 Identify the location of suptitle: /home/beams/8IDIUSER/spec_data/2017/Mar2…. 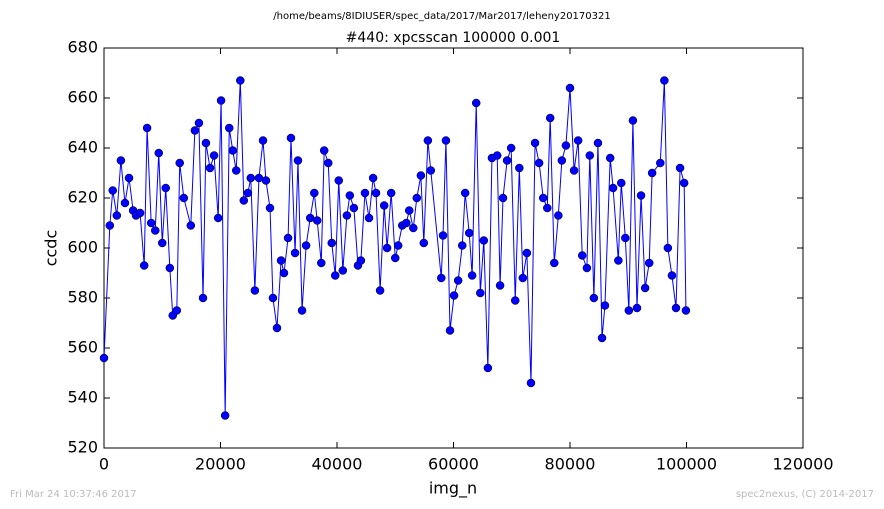
(441, 16).